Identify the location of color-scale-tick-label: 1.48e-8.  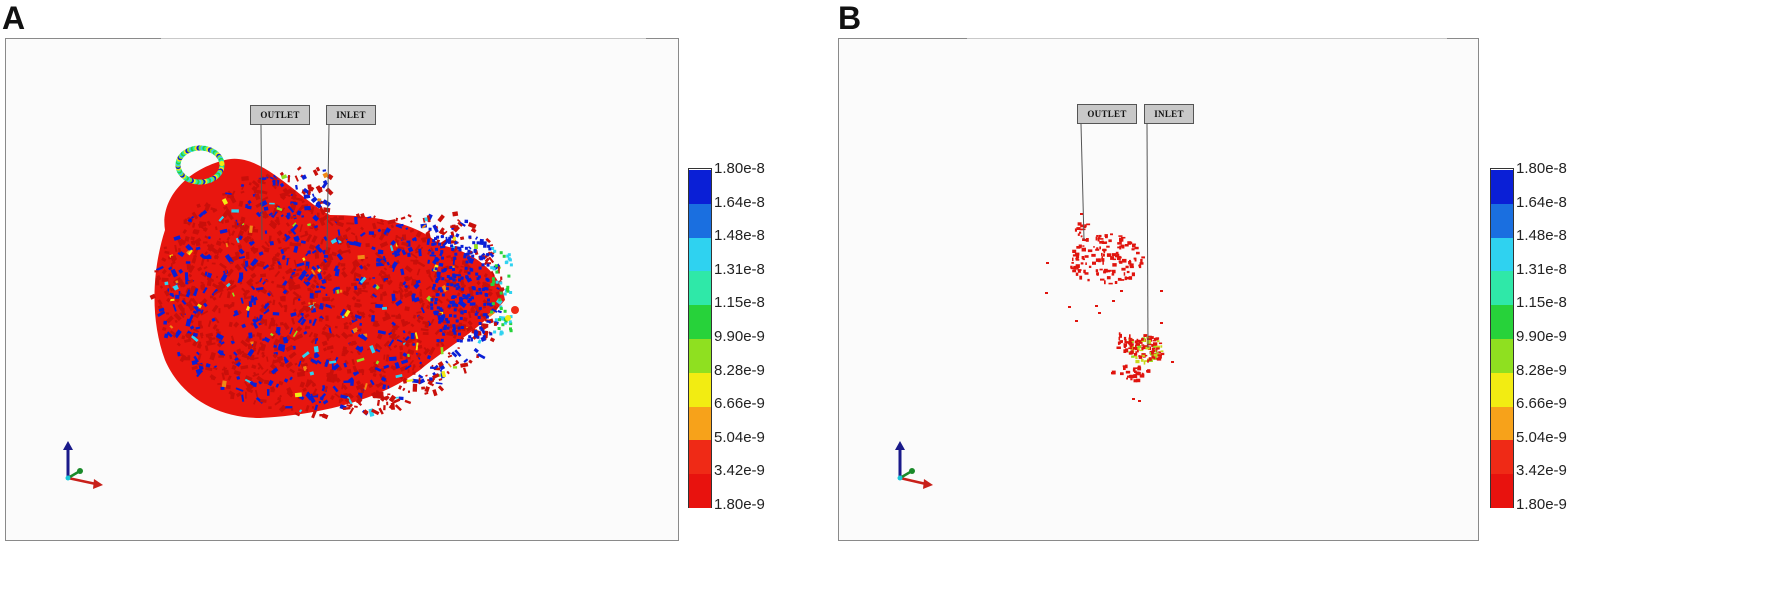
(1541, 236).